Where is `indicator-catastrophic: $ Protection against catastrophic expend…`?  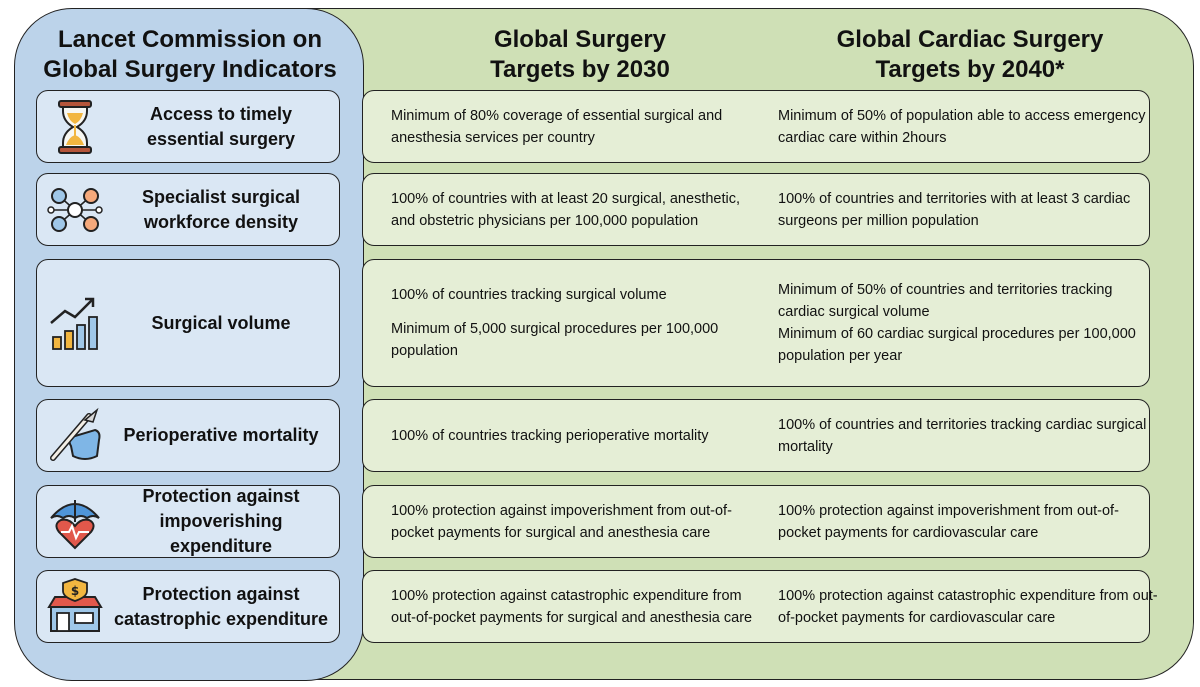
indicator-catastrophic: $ Protection against catastrophic expend… is located at coordinates (188, 606).